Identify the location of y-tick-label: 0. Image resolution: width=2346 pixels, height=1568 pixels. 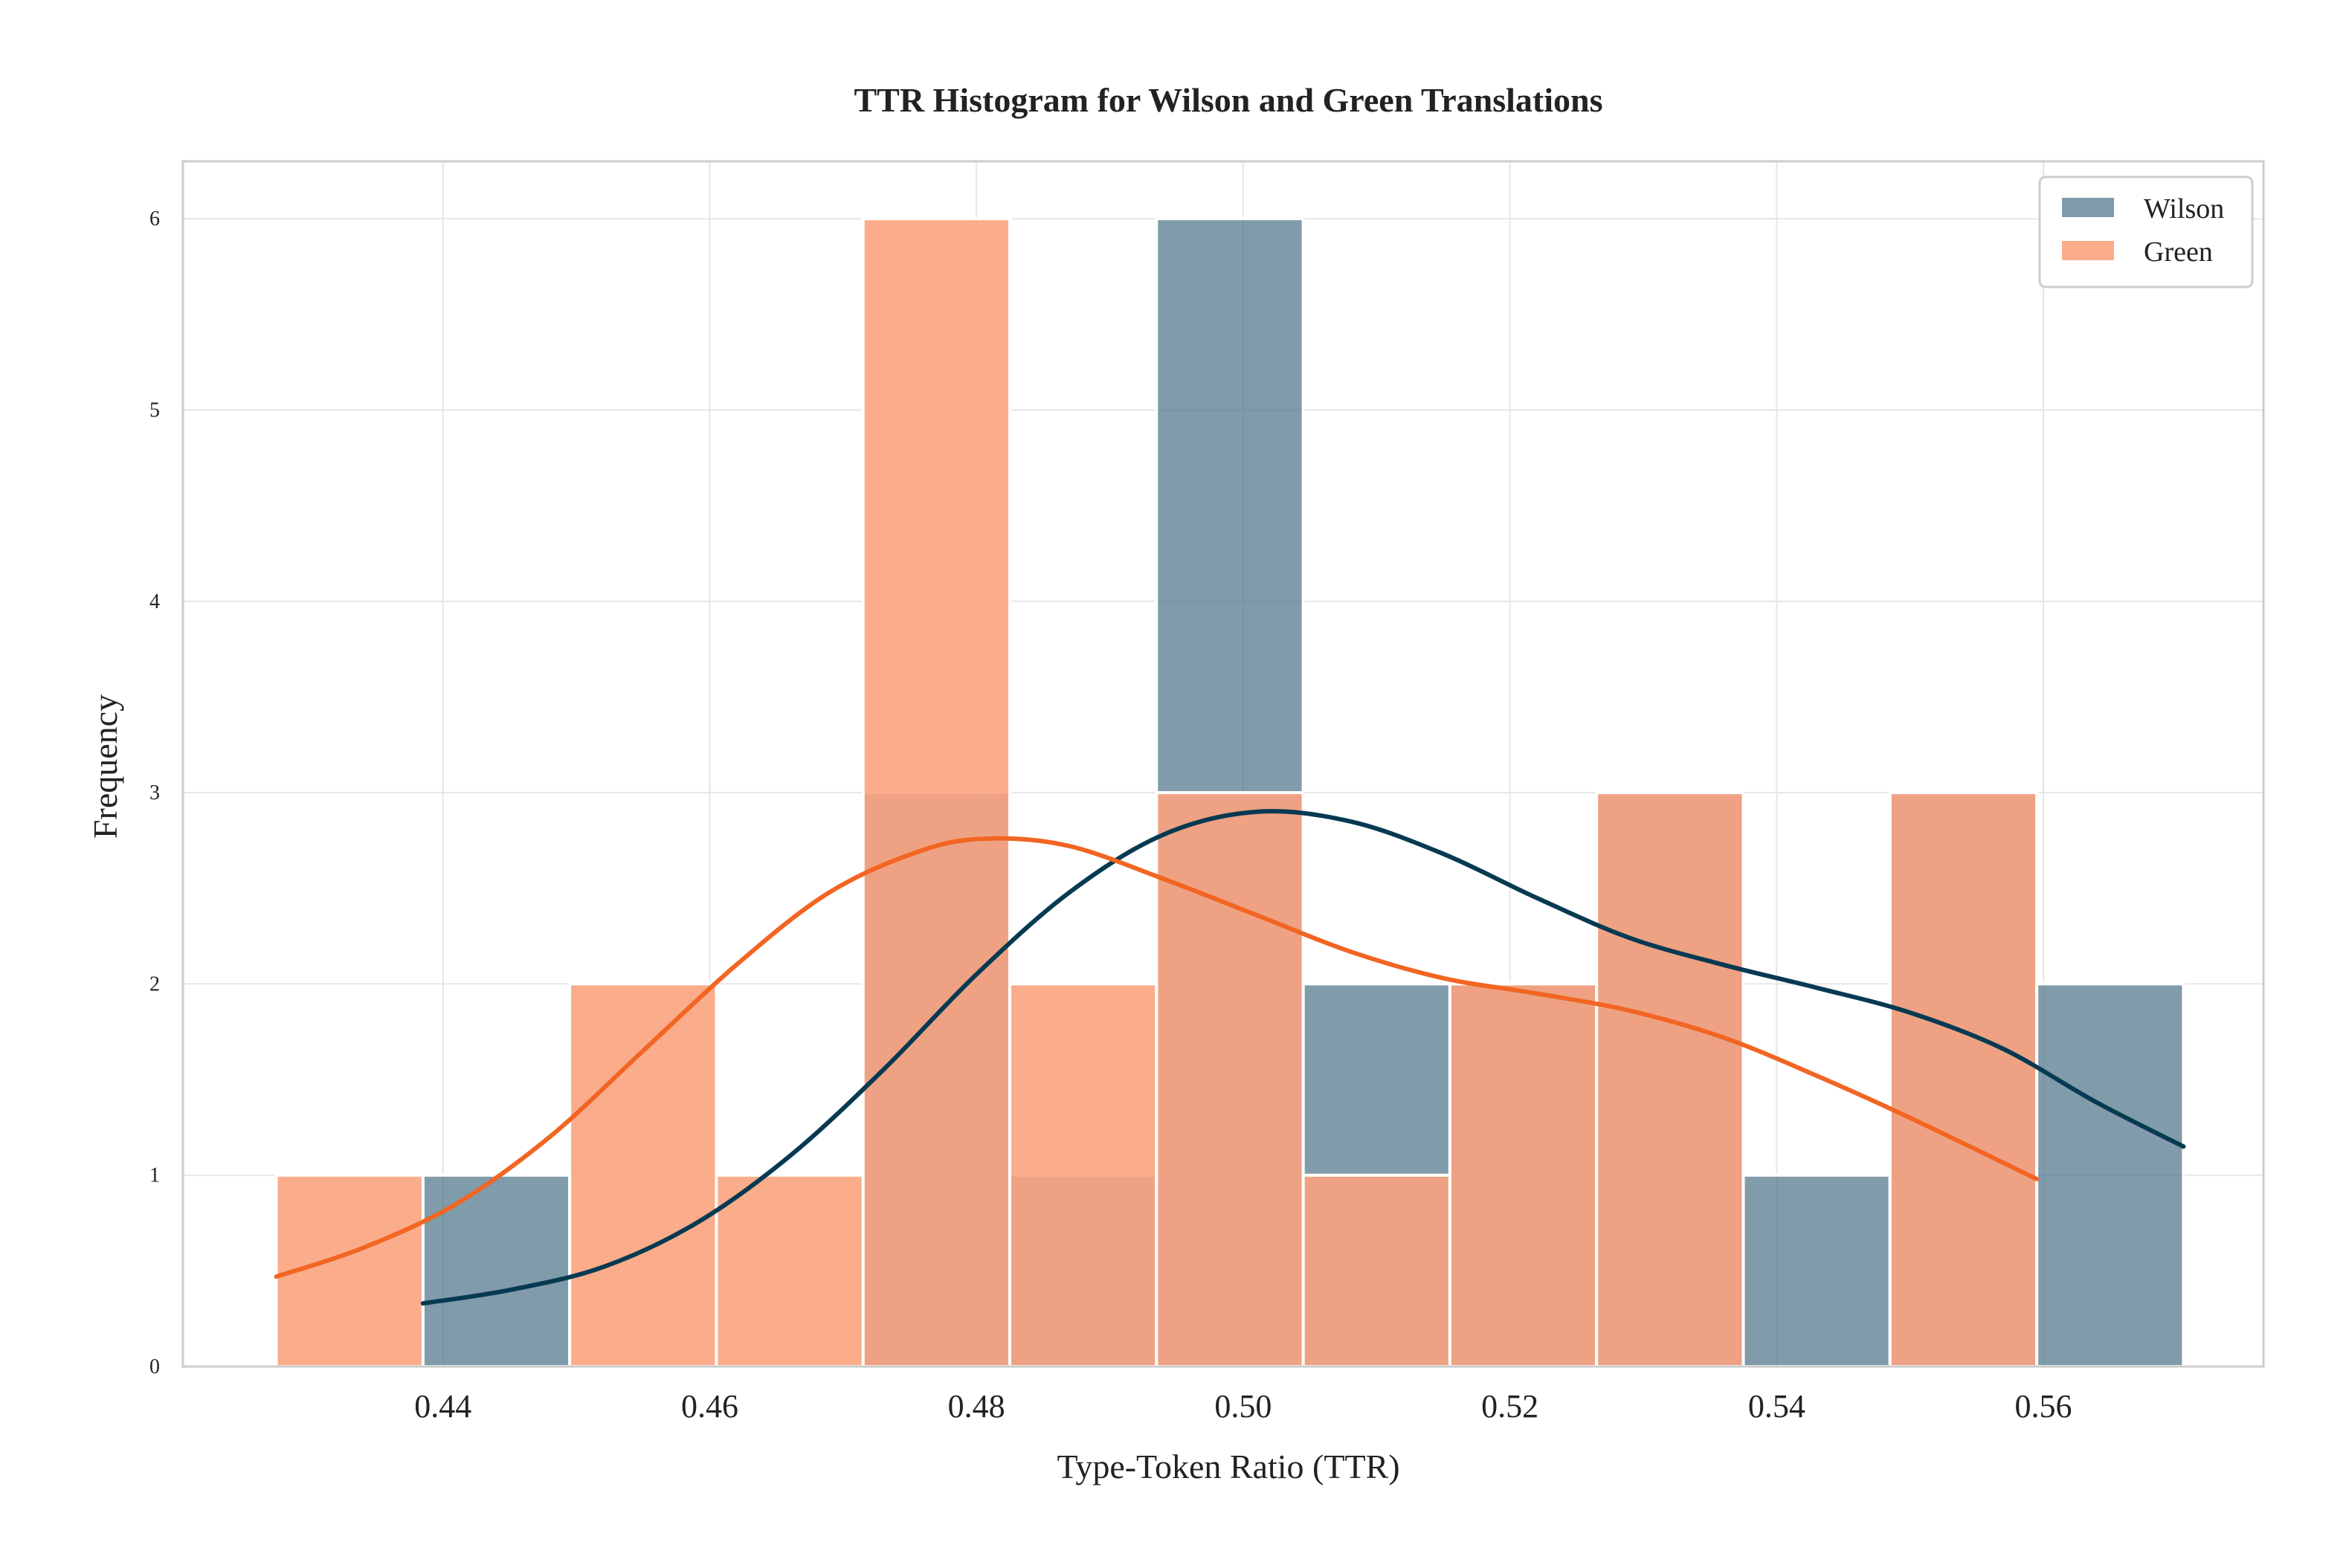
(155, 1366).